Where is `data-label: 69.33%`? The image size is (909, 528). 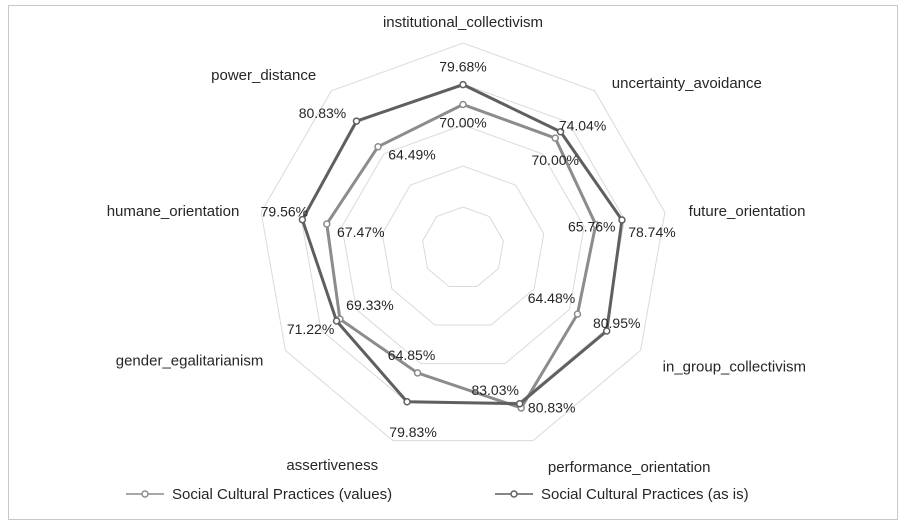 data-label: 69.33% is located at coordinates (369, 305).